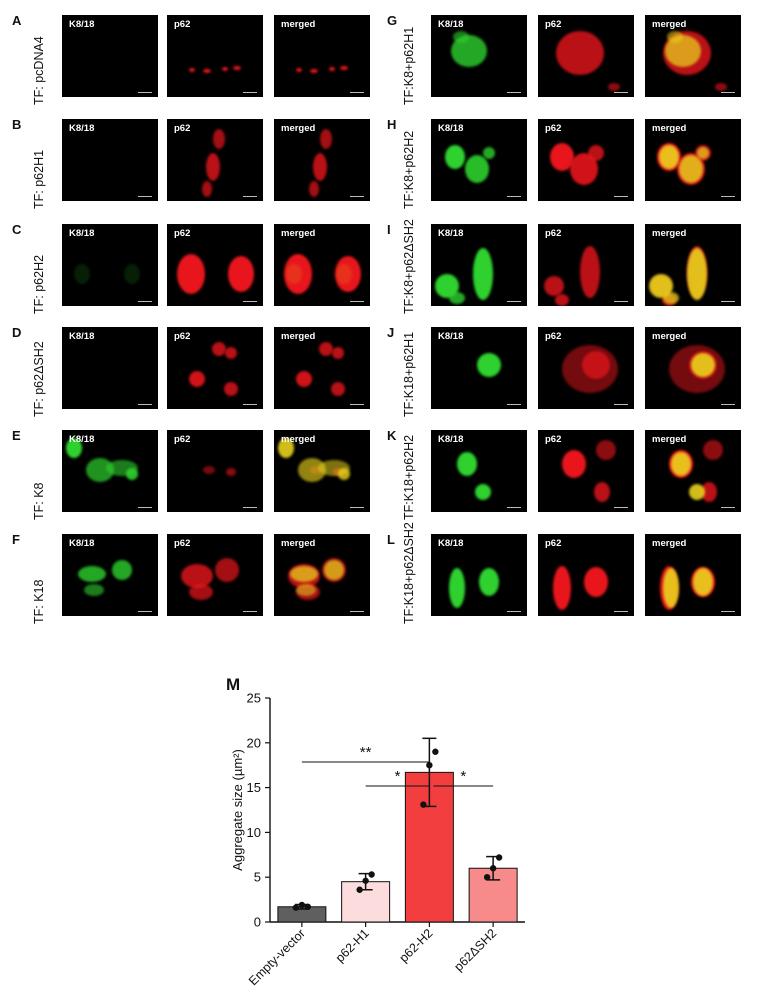 This screenshot has height=995, width=760. What do you see at coordinates (391, 539) in the screenshot?
I see `panel-letter: L` at bounding box center [391, 539].